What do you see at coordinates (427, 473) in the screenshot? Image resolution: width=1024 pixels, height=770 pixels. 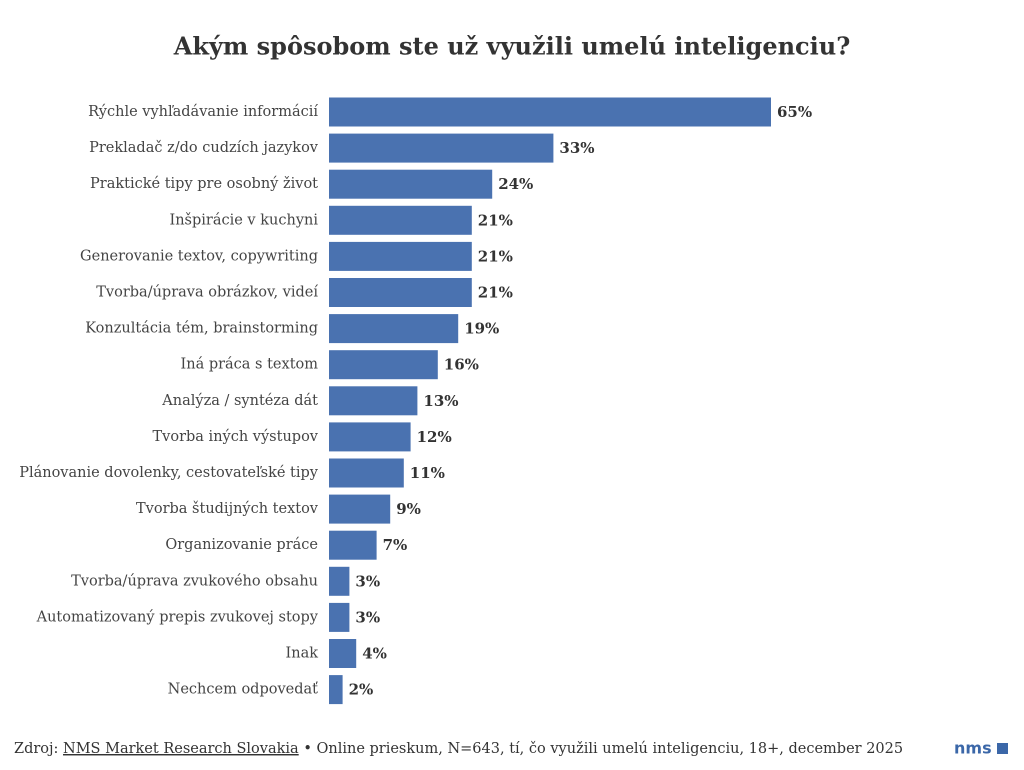 I see `value-label: 11%` at bounding box center [427, 473].